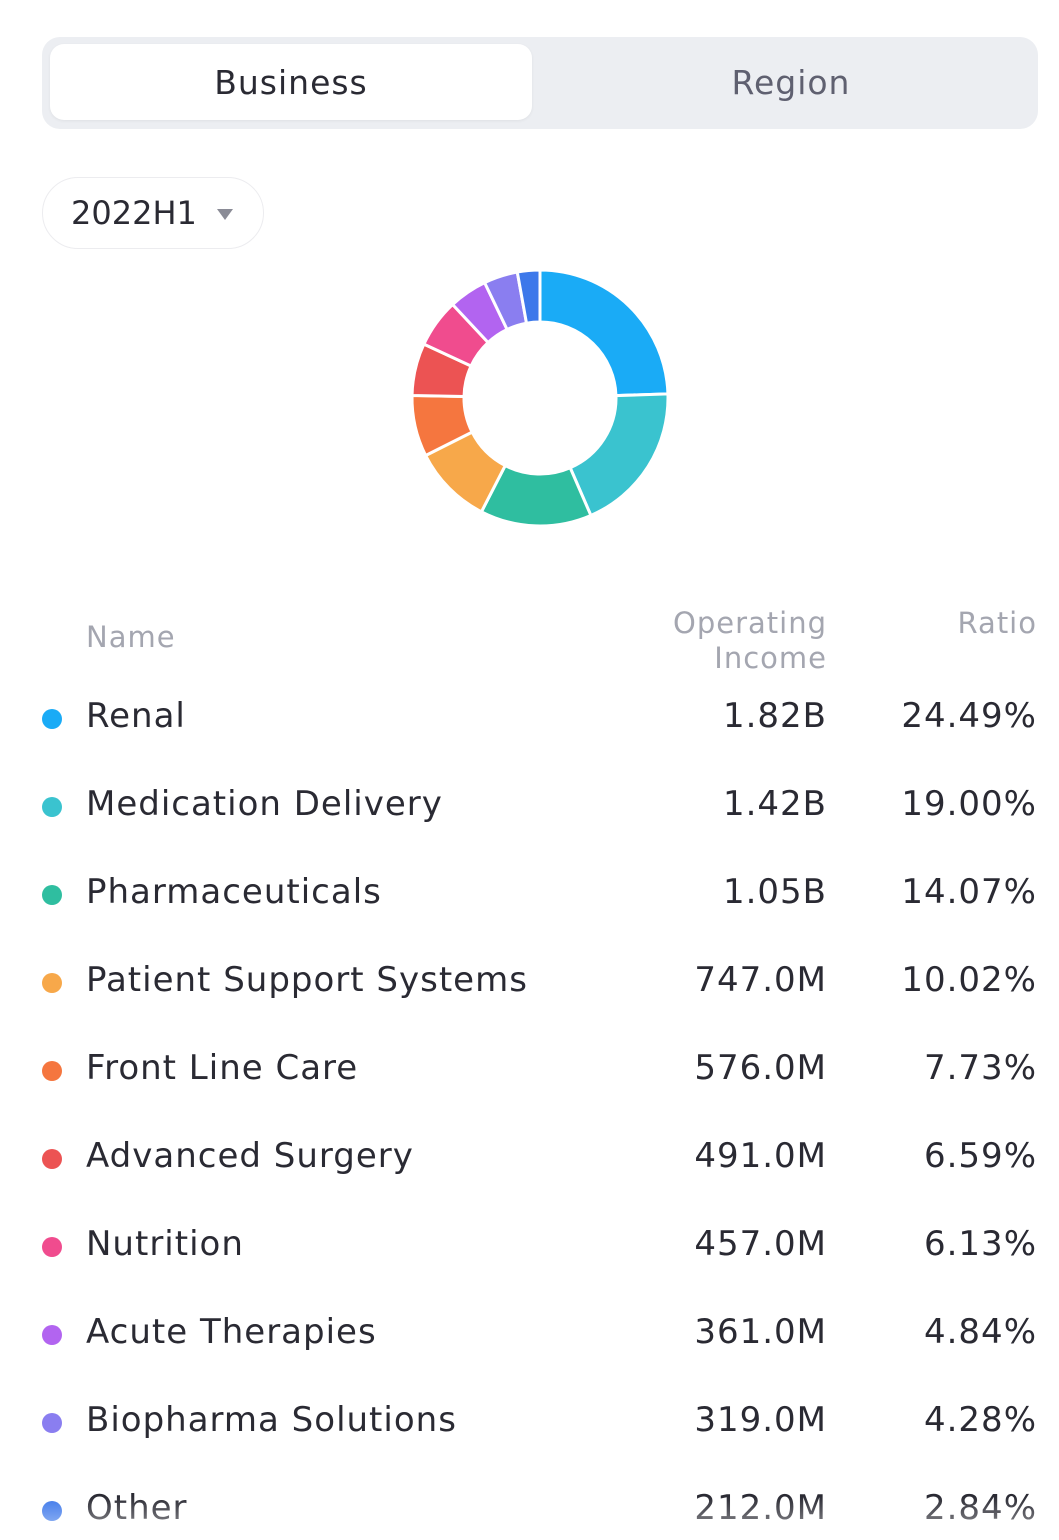 Image resolution: width=1059 pixels, height=1540 pixels. What do you see at coordinates (604, 333) in the screenshot?
I see `donut-slice-renal` at bounding box center [604, 333].